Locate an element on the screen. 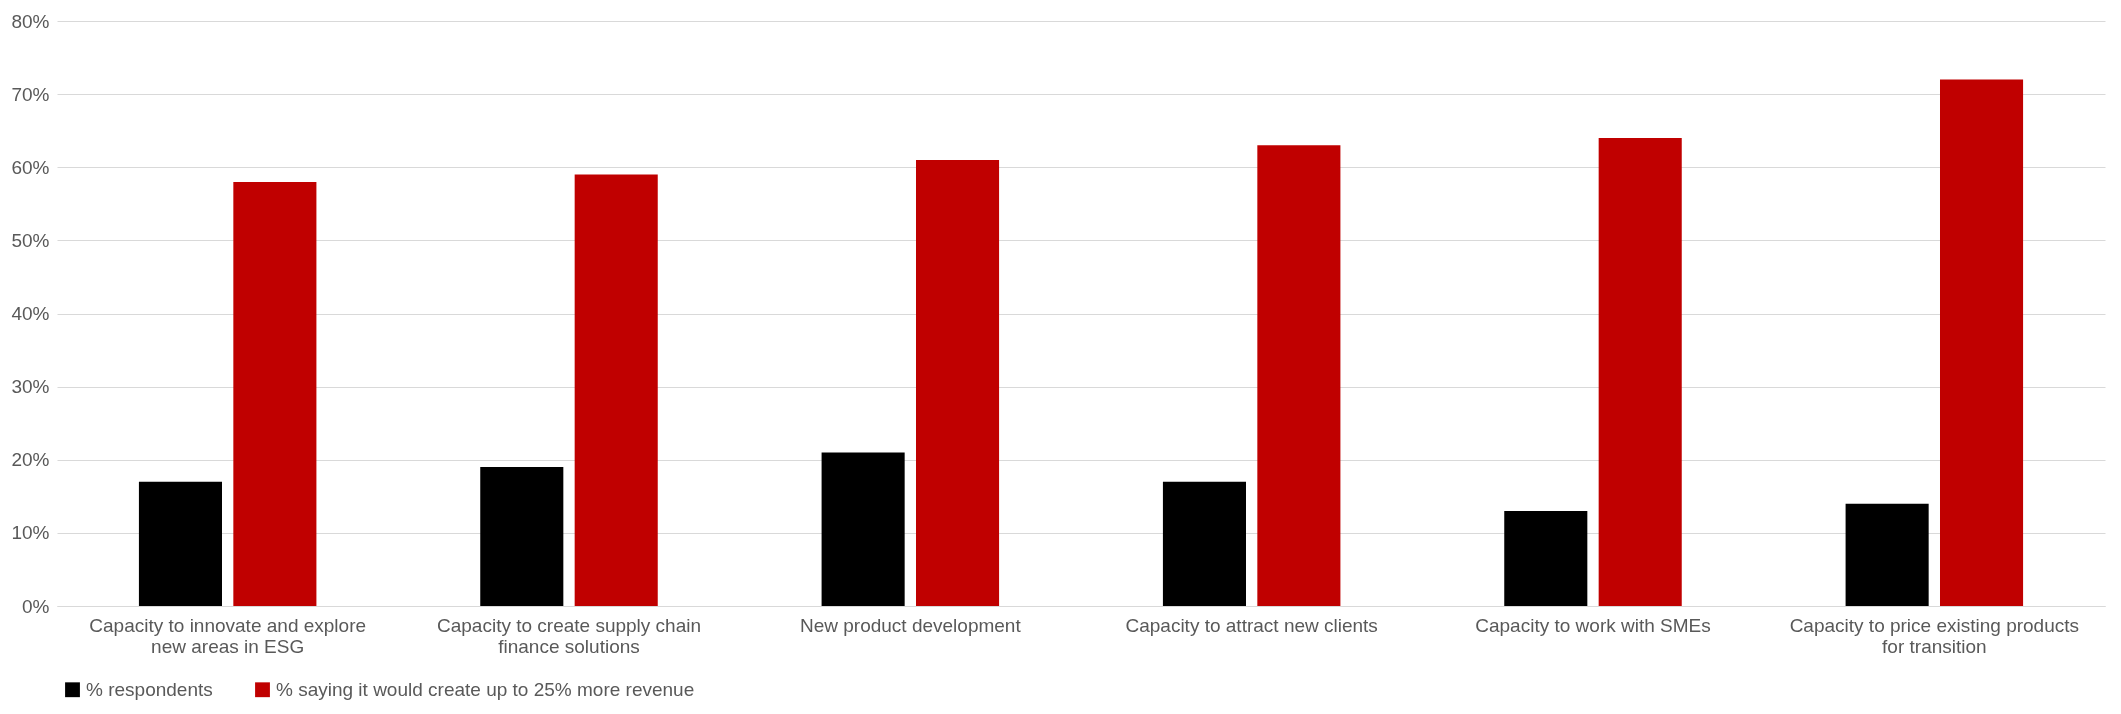 The width and height of the screenshot is (2121, 714). y-tick-label: 20% is located at coordinates (30, 460).